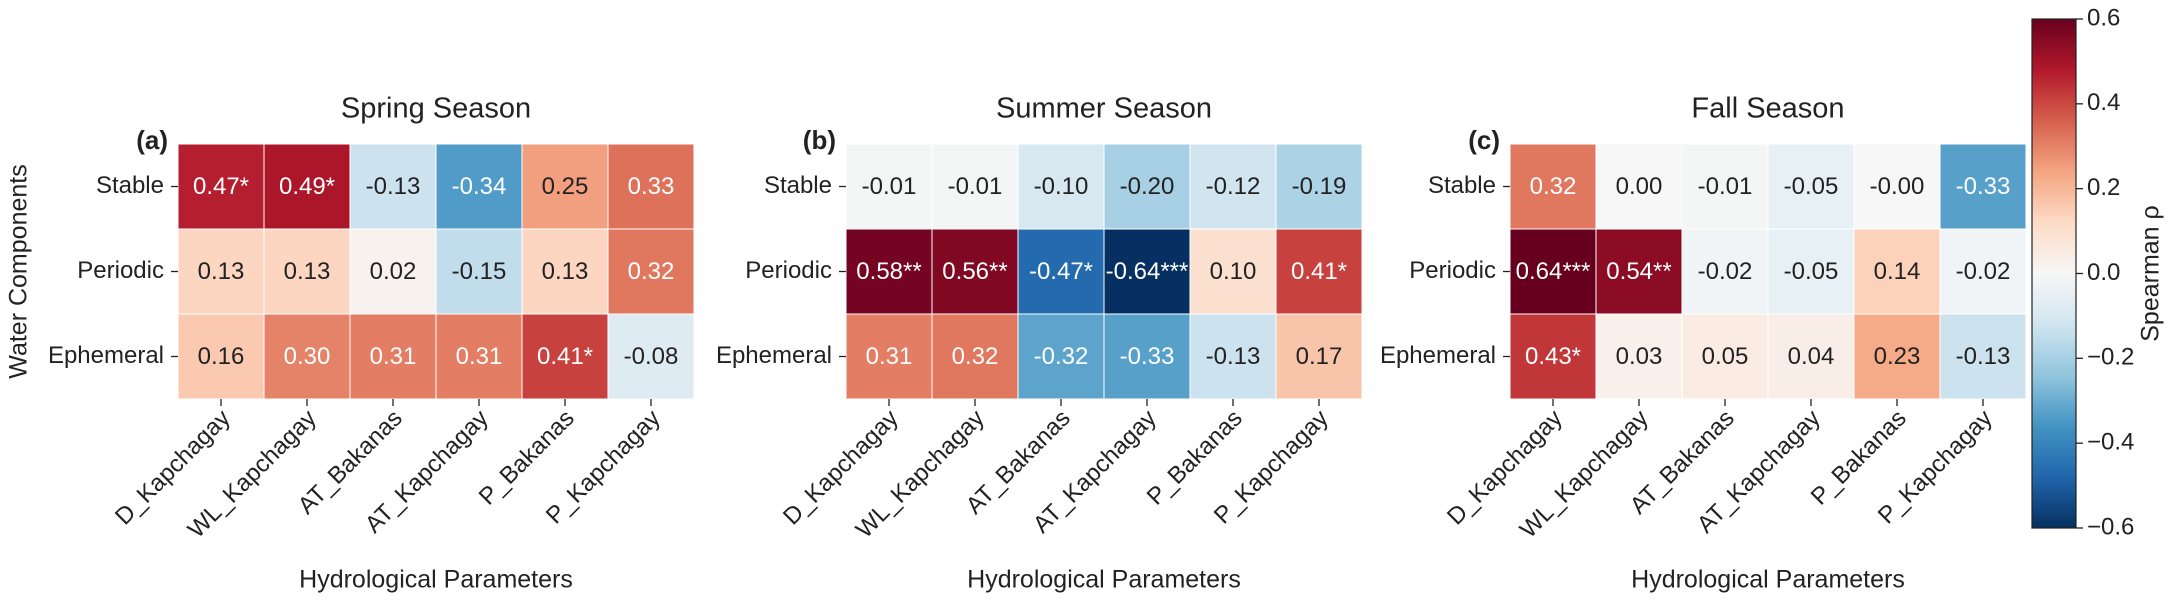 Image resolution: width=2178 pixels, height=602 pixels. Describe the element at coordinates (19, 271) in the screenshot. I see `y-axis-label: Water Components` at that location.